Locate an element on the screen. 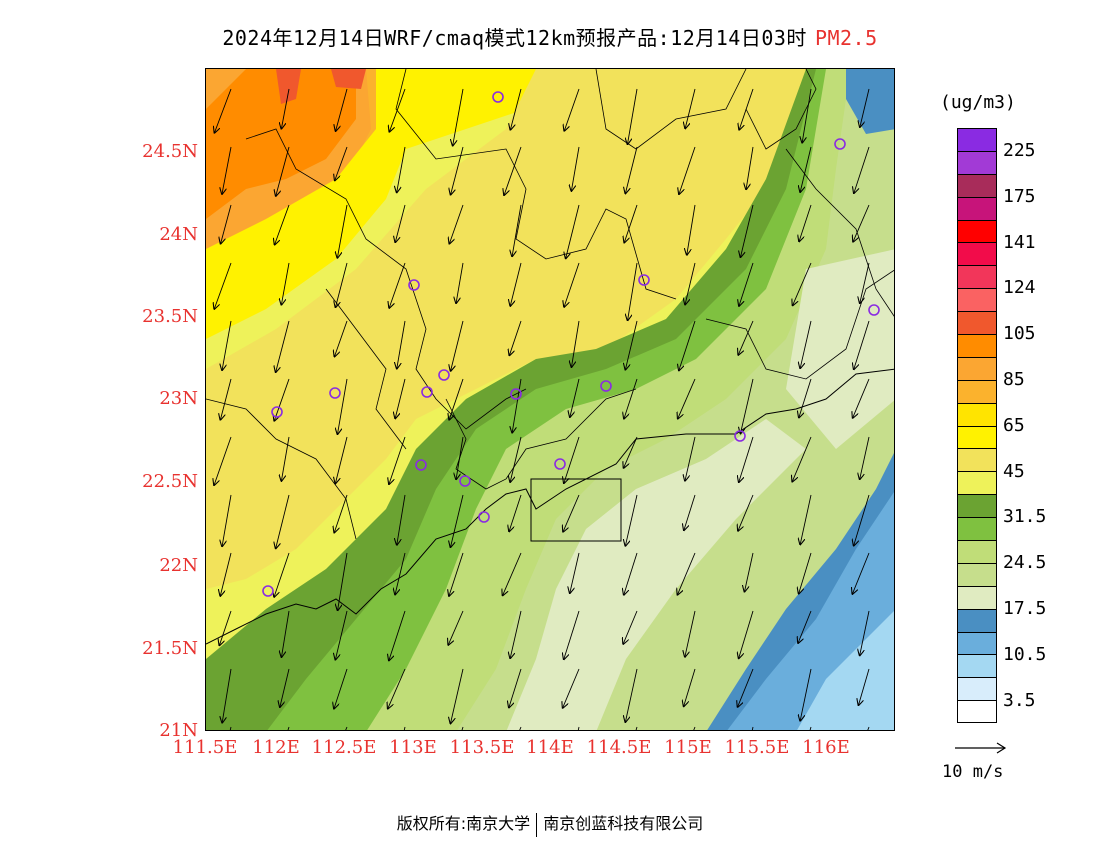  longitude-label: 112E is located at coordinates (276, 747).